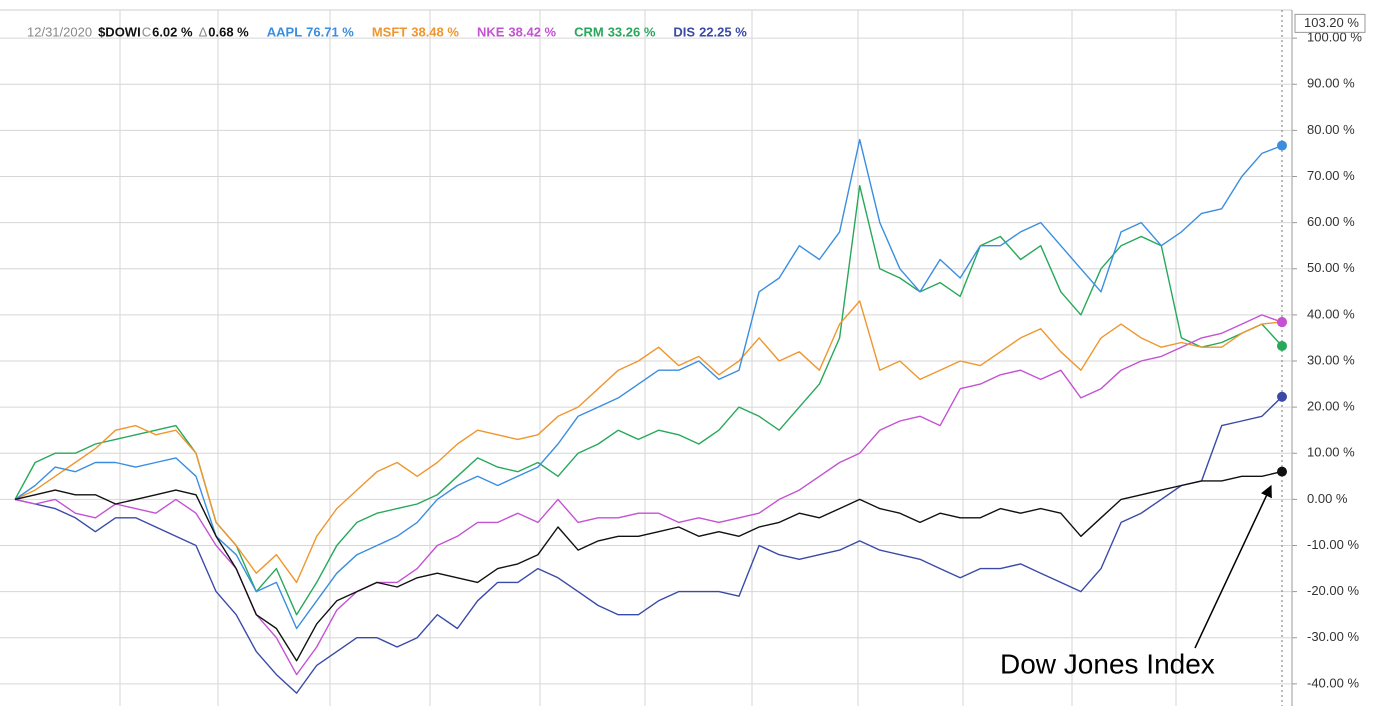 The width and height of the screenshot is (1378, 706). What do you see at coordinates (1331, 175) in the screenshot?
I see `y-tick-label: 70.00 %` at bounding box center [1331, 175].